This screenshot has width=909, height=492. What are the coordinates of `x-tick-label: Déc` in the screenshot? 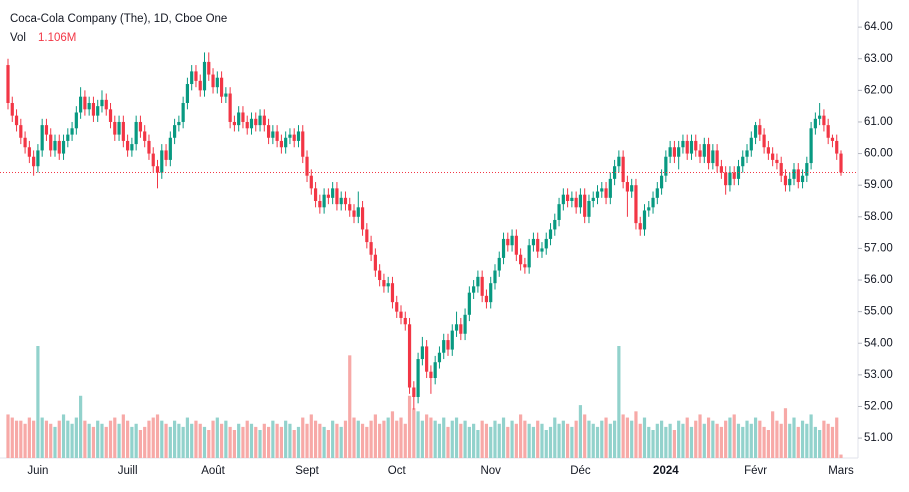 It's located at (580, 471).